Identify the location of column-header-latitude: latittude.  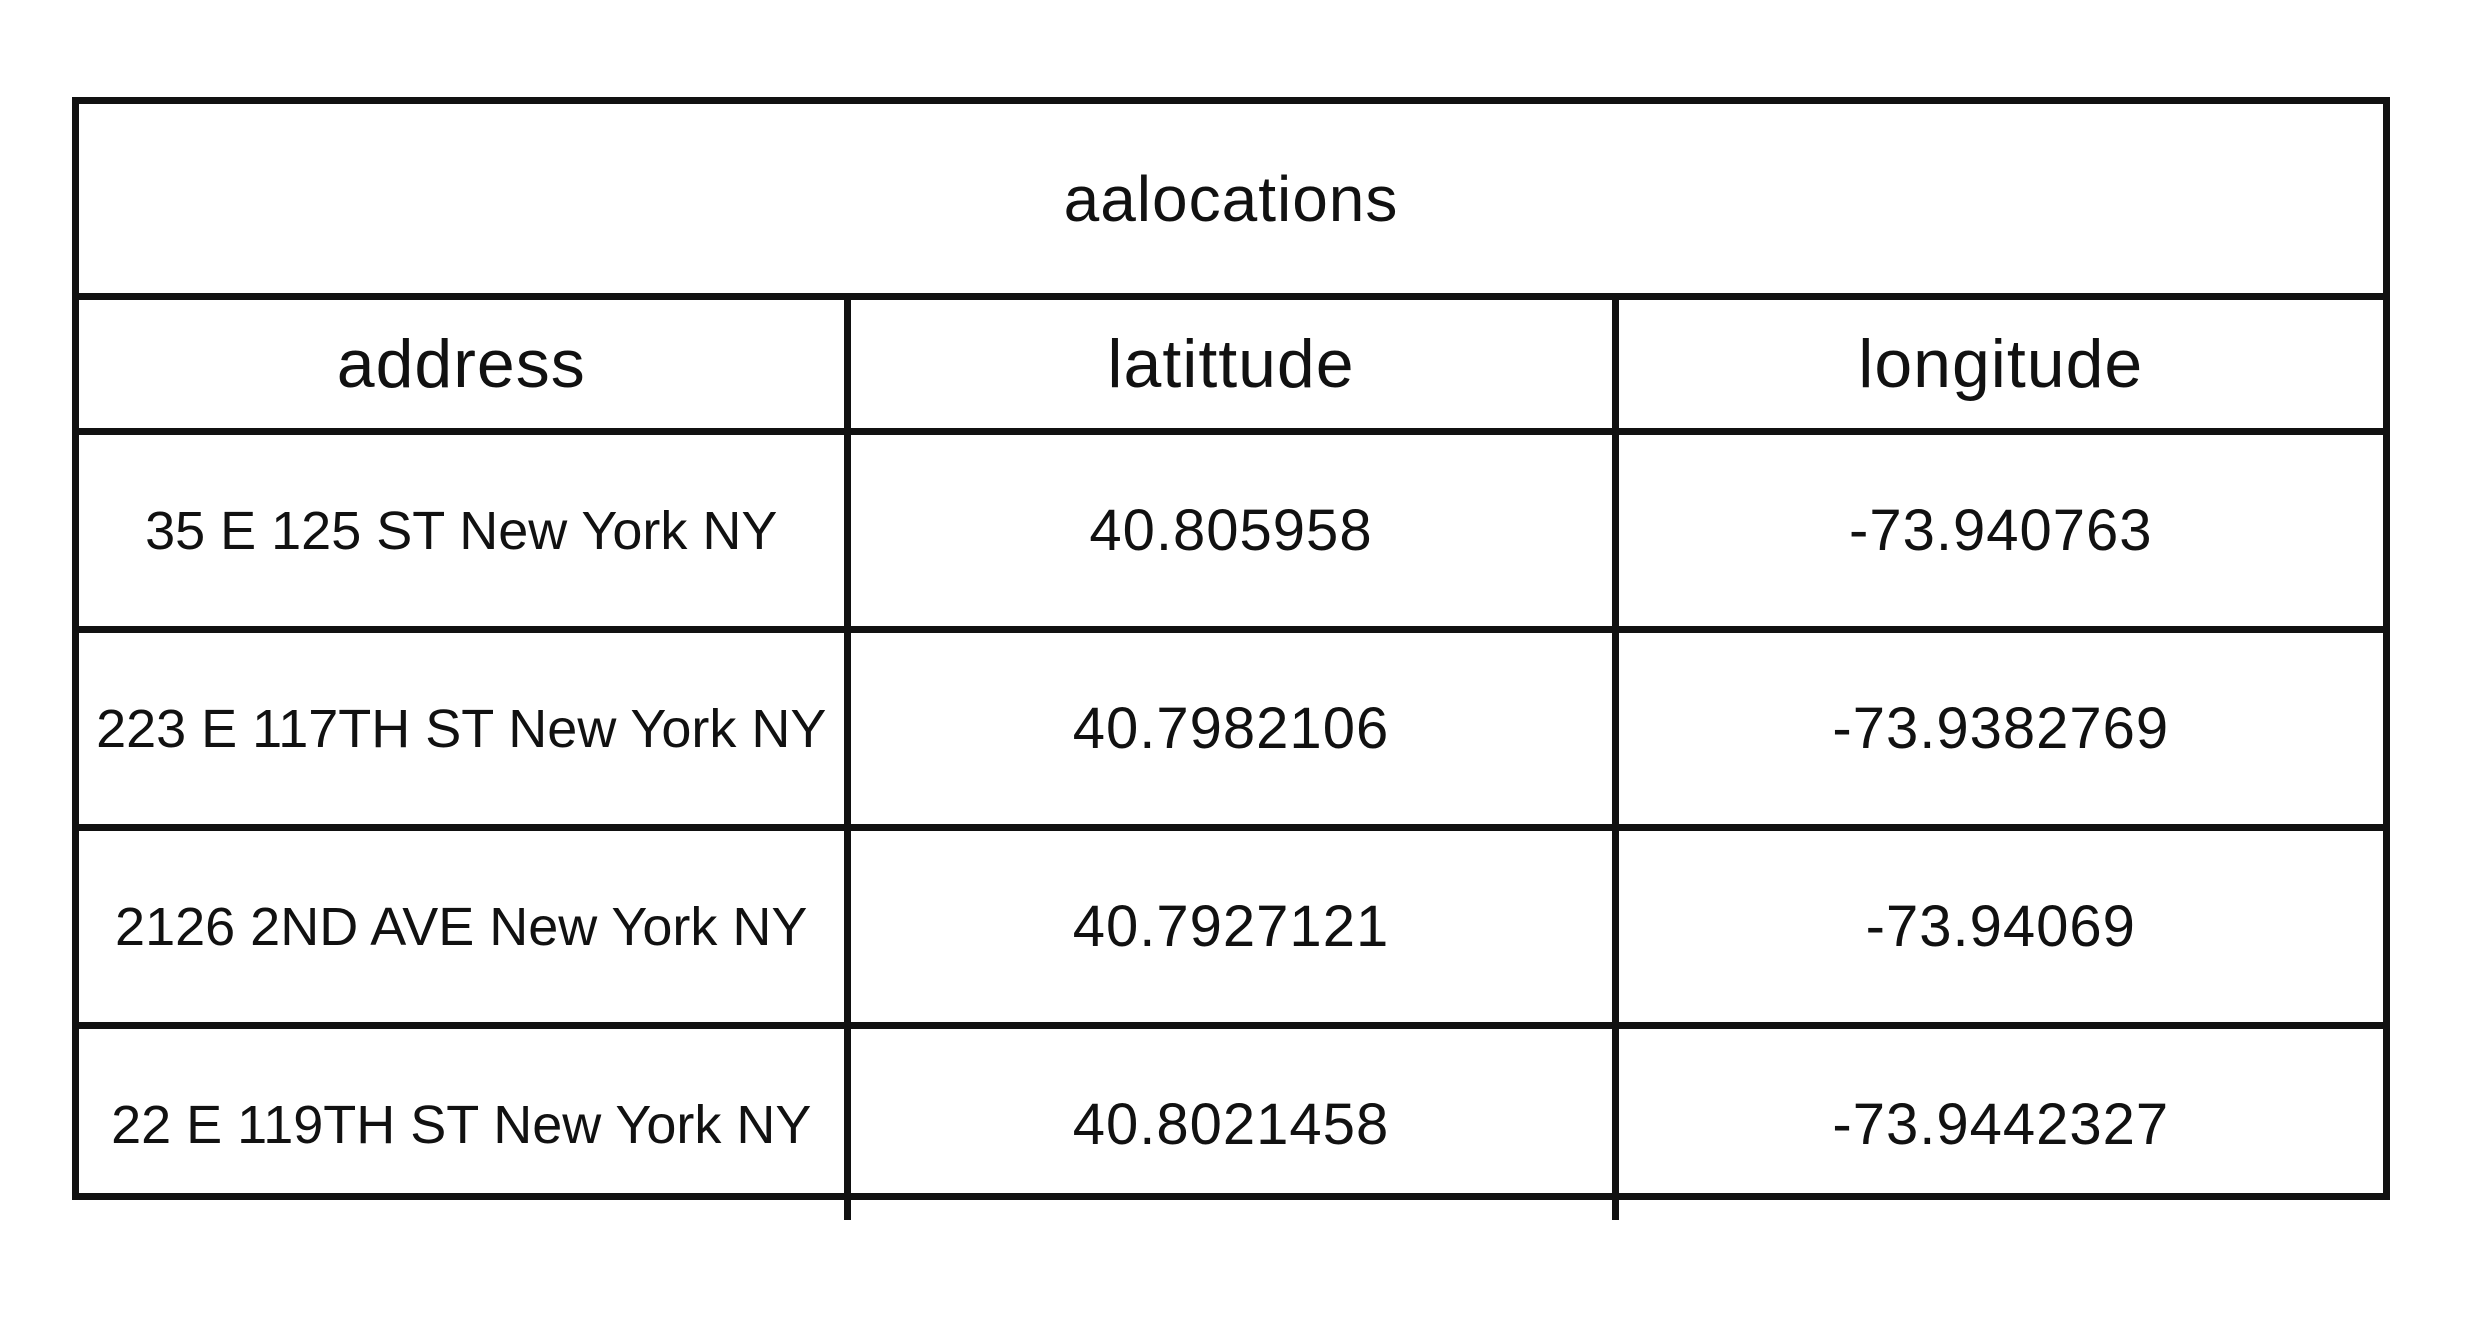
(1231, 364).